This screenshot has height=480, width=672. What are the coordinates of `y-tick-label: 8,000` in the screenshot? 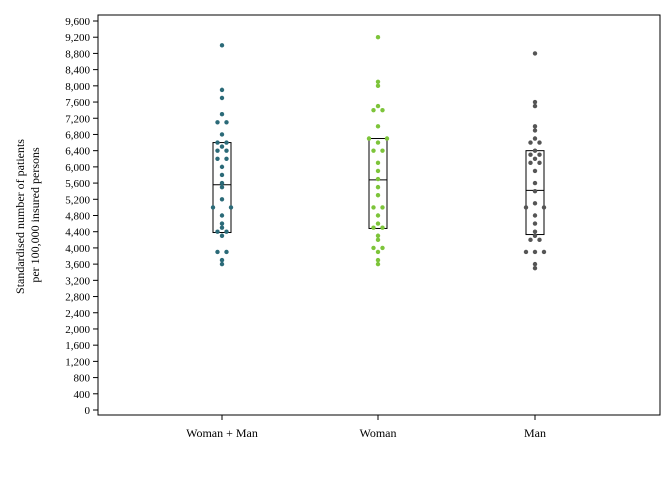 It's located at (77, 87).